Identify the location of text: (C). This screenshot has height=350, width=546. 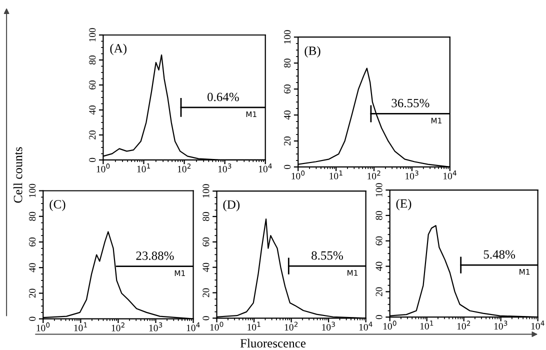
(58, 206).